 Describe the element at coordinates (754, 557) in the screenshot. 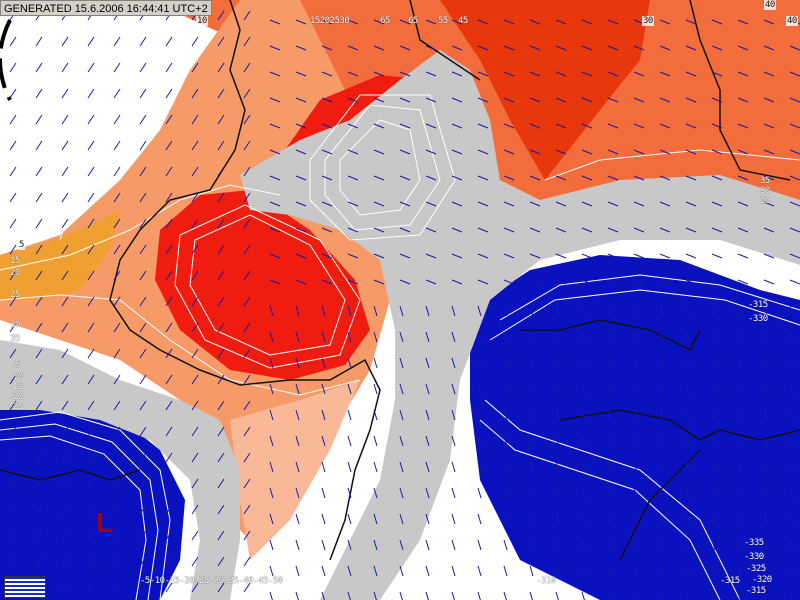

I see `isoline-label: -330` at that location.